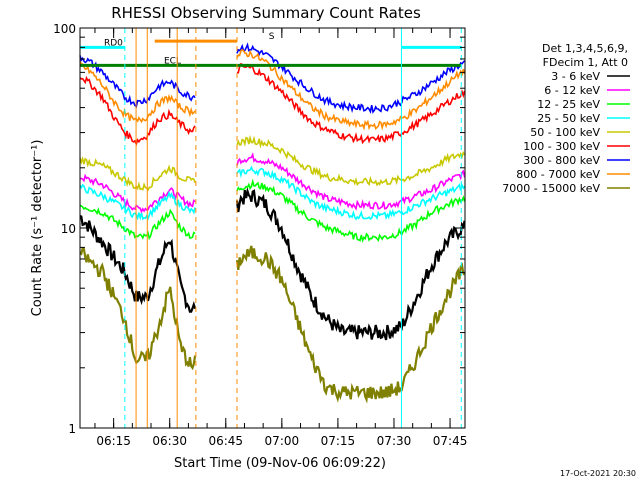 This screenshot has width=640, height=480. Describe the element at coordinates (450, 441) in the screenshot. I see `x-tick-label: 07:45` at that location.